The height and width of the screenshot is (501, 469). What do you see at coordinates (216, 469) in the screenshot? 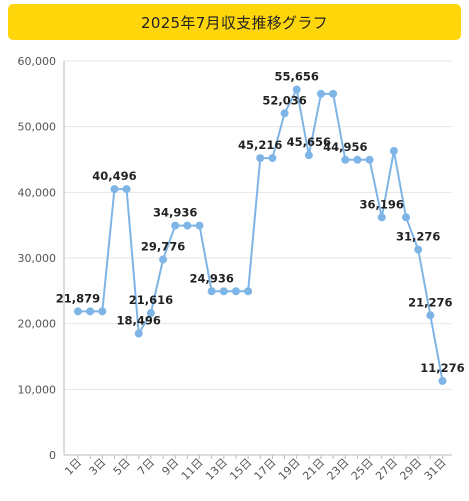
I see `x-tick-label: 13日` at bounding box center [216, 469].